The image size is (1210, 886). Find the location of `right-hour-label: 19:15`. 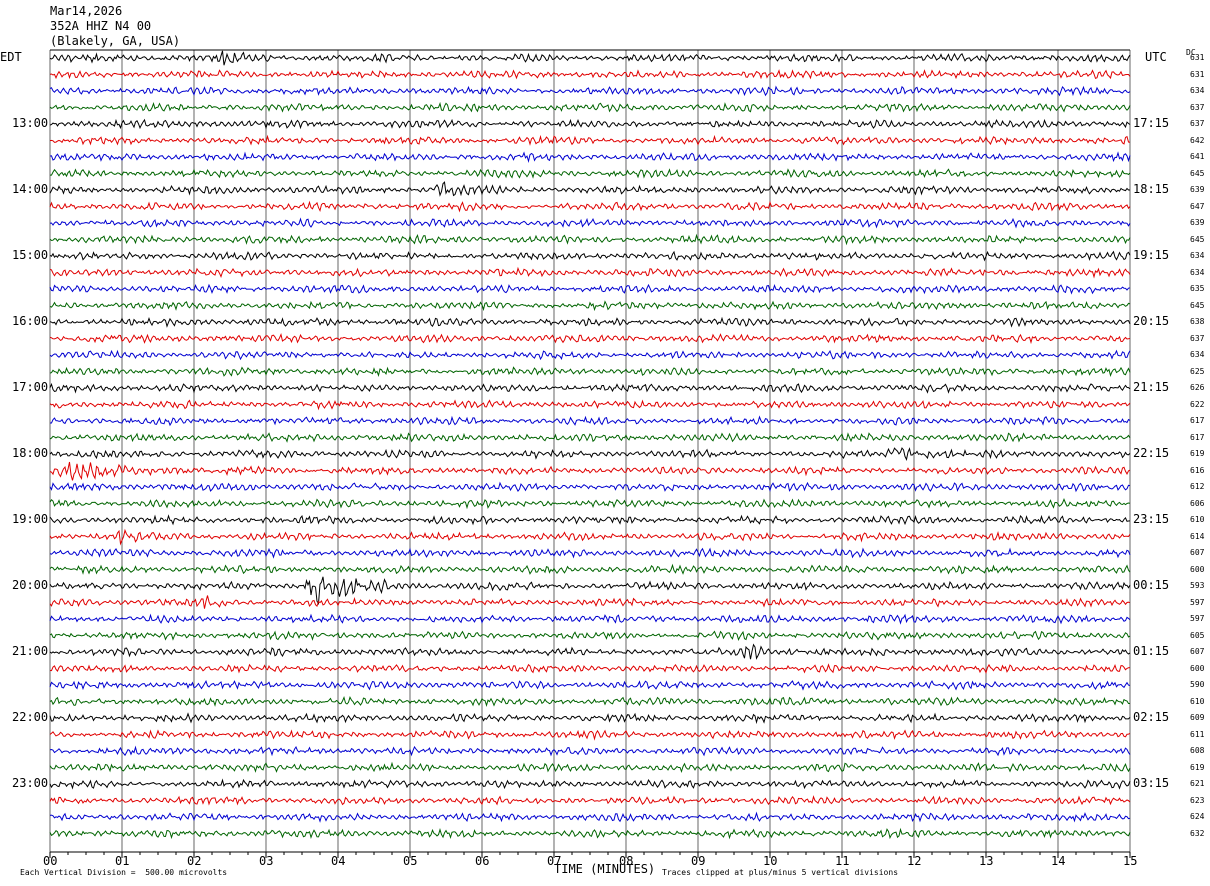

right-hour-label: 19:15 is located at coordinates (1151, 255).